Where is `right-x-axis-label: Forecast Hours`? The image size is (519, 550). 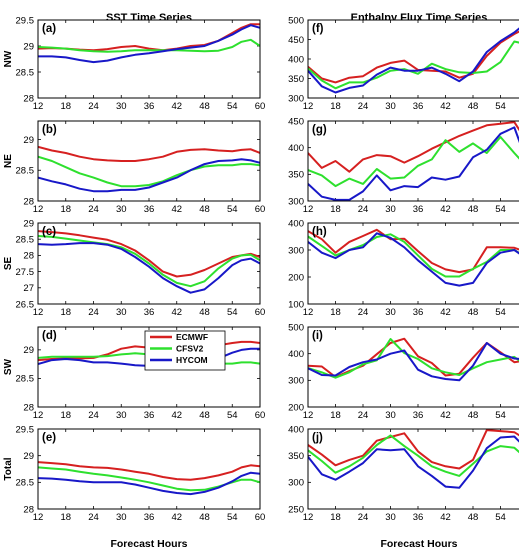 right-x-axis-label: Forecast Hours is located at coordinates (418, 544).